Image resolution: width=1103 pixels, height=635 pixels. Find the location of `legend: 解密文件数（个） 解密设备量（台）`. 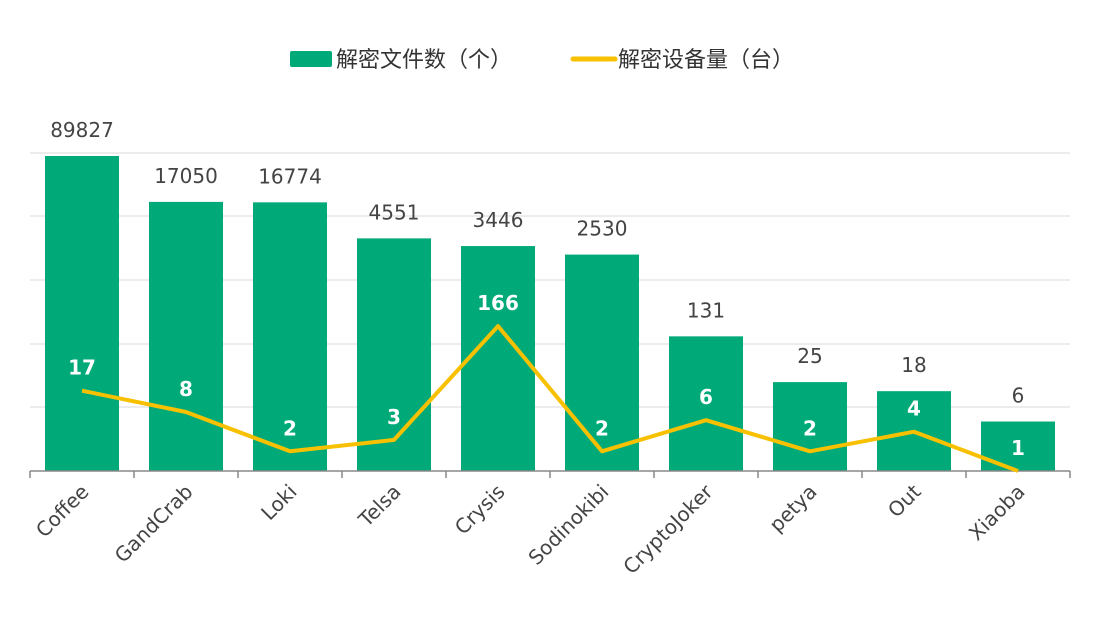

legend: 解密文件数（个） 解密设备量（台） is located at coordinates (542, 60).